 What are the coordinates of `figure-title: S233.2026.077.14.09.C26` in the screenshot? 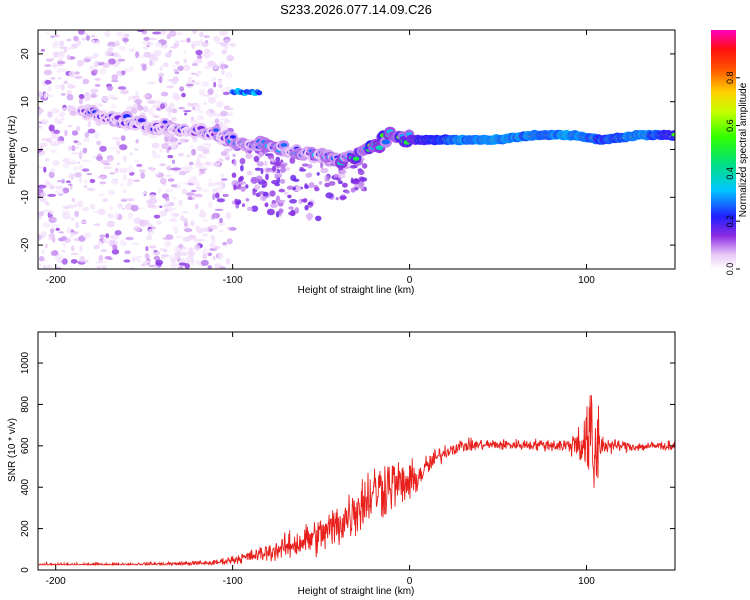 It's located at (356, 9).